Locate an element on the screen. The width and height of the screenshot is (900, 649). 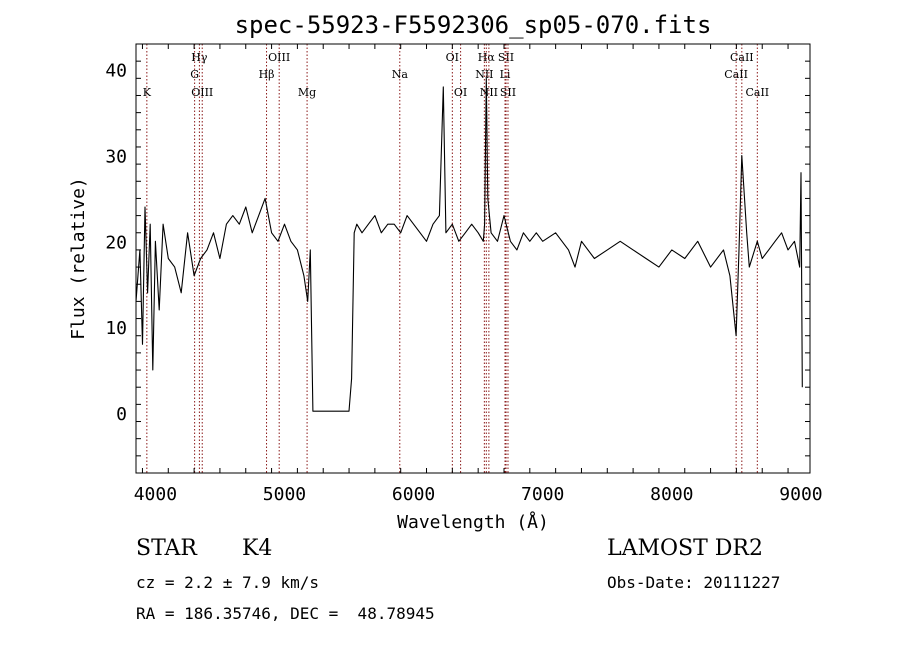
y-tick-label: 0 is located at coordinates (121, 414).